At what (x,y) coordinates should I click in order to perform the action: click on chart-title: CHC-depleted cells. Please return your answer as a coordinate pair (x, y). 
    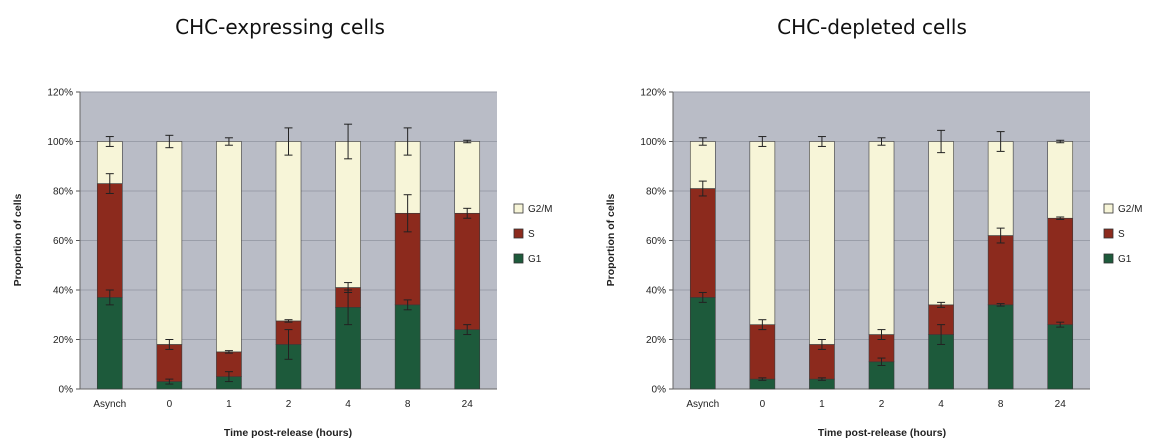
    Looking at the image, I should click on (872, 27).